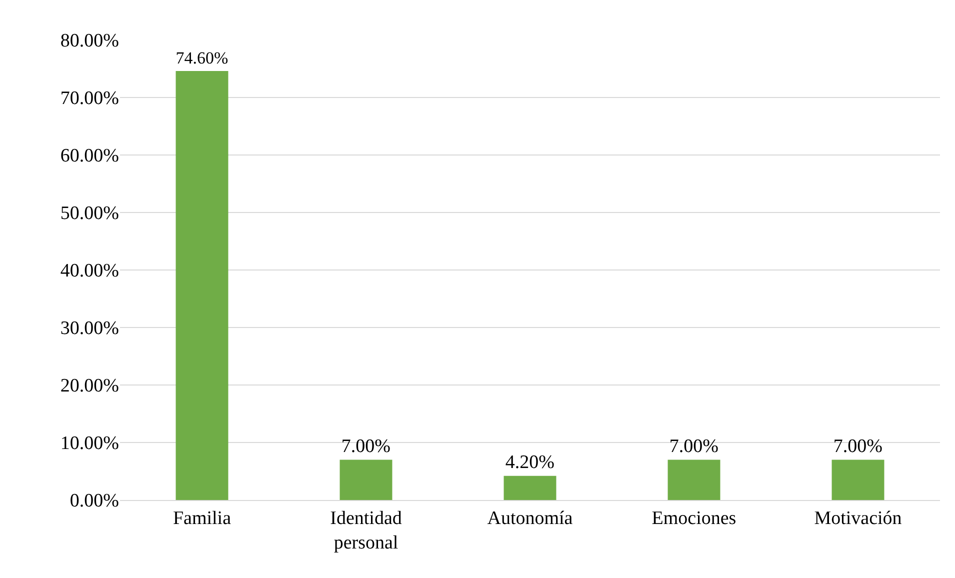 The width and height of the screenshot is (955, 578). I want to click on data-label: 4.20%, so click(530, 462).